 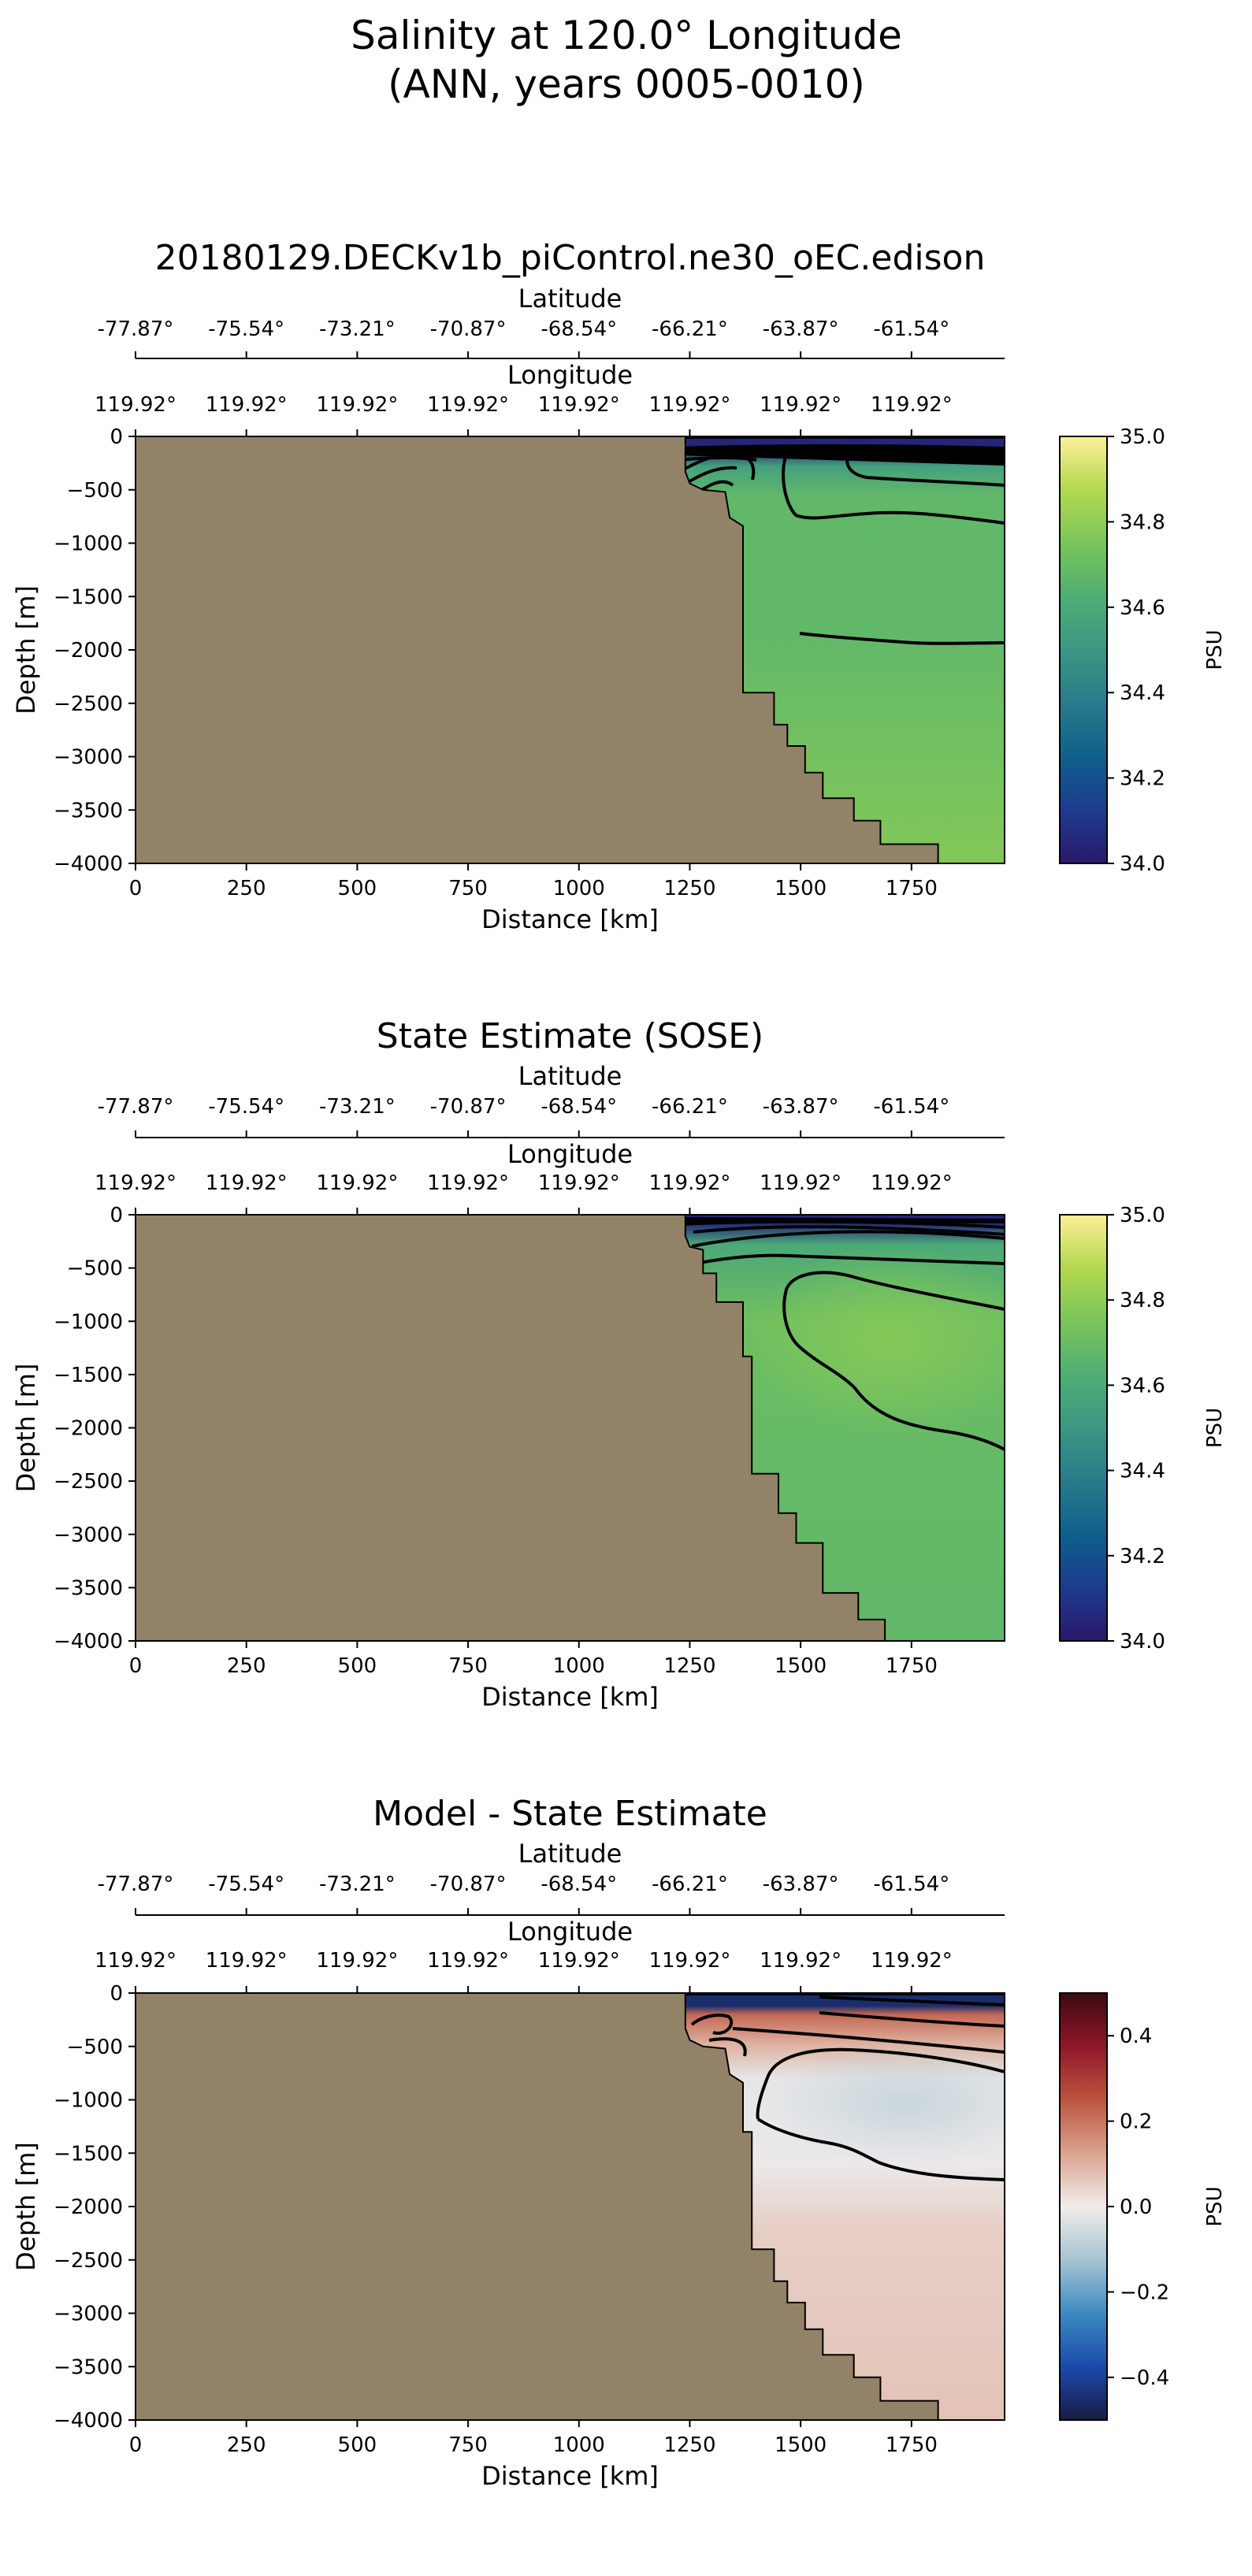 What do you see at coordinates (626, 84) in the screenshot?
I see `figure-title-line2: (ANN, years 0005-0010)` at bounding box center [626, 84].